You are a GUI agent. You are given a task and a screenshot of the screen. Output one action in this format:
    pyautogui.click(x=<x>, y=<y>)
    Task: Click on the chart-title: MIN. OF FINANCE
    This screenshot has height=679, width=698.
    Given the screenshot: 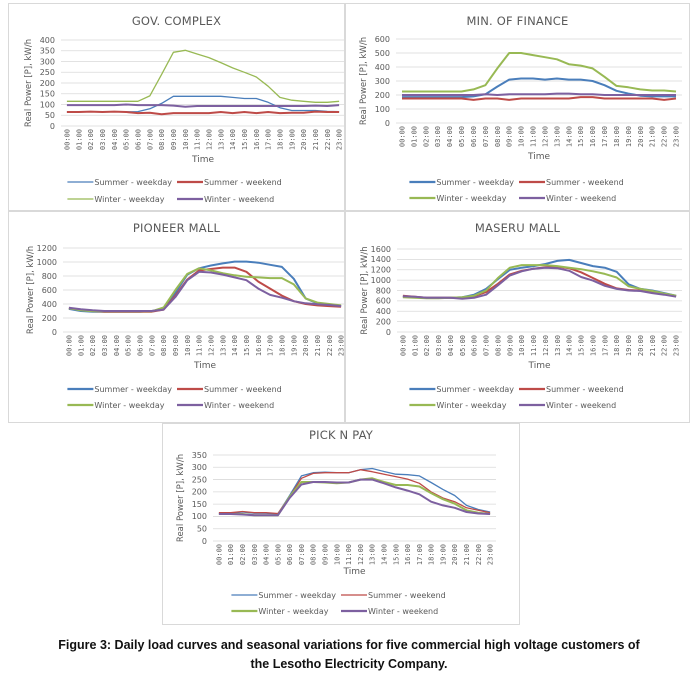 What is the action you would take?
    pyautogui.click(x=517, y=21)
    